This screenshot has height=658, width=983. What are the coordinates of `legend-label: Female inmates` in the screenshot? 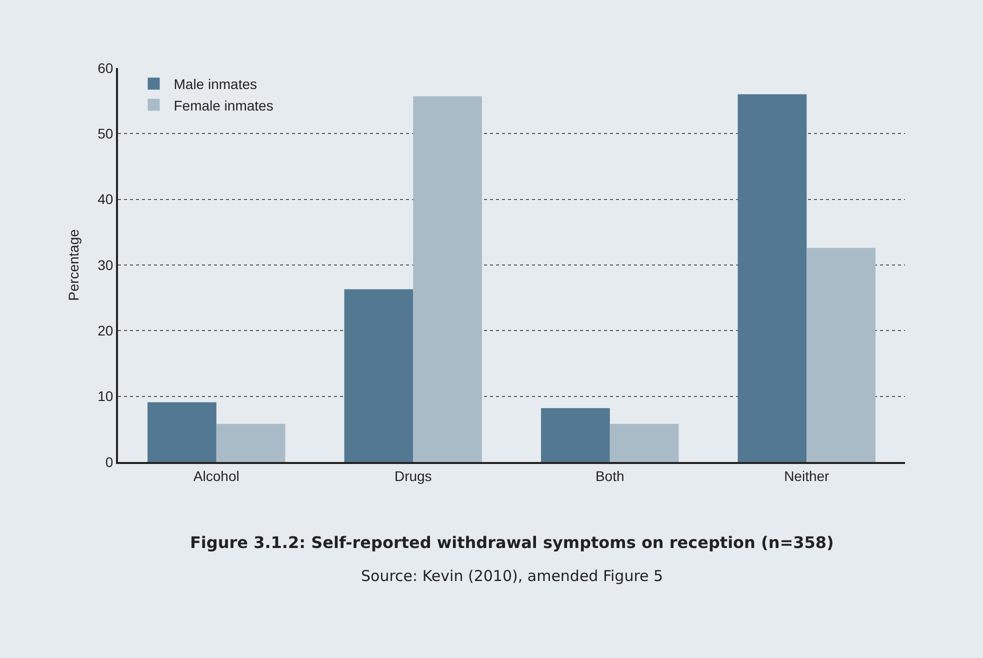 It's located at (224, 105).